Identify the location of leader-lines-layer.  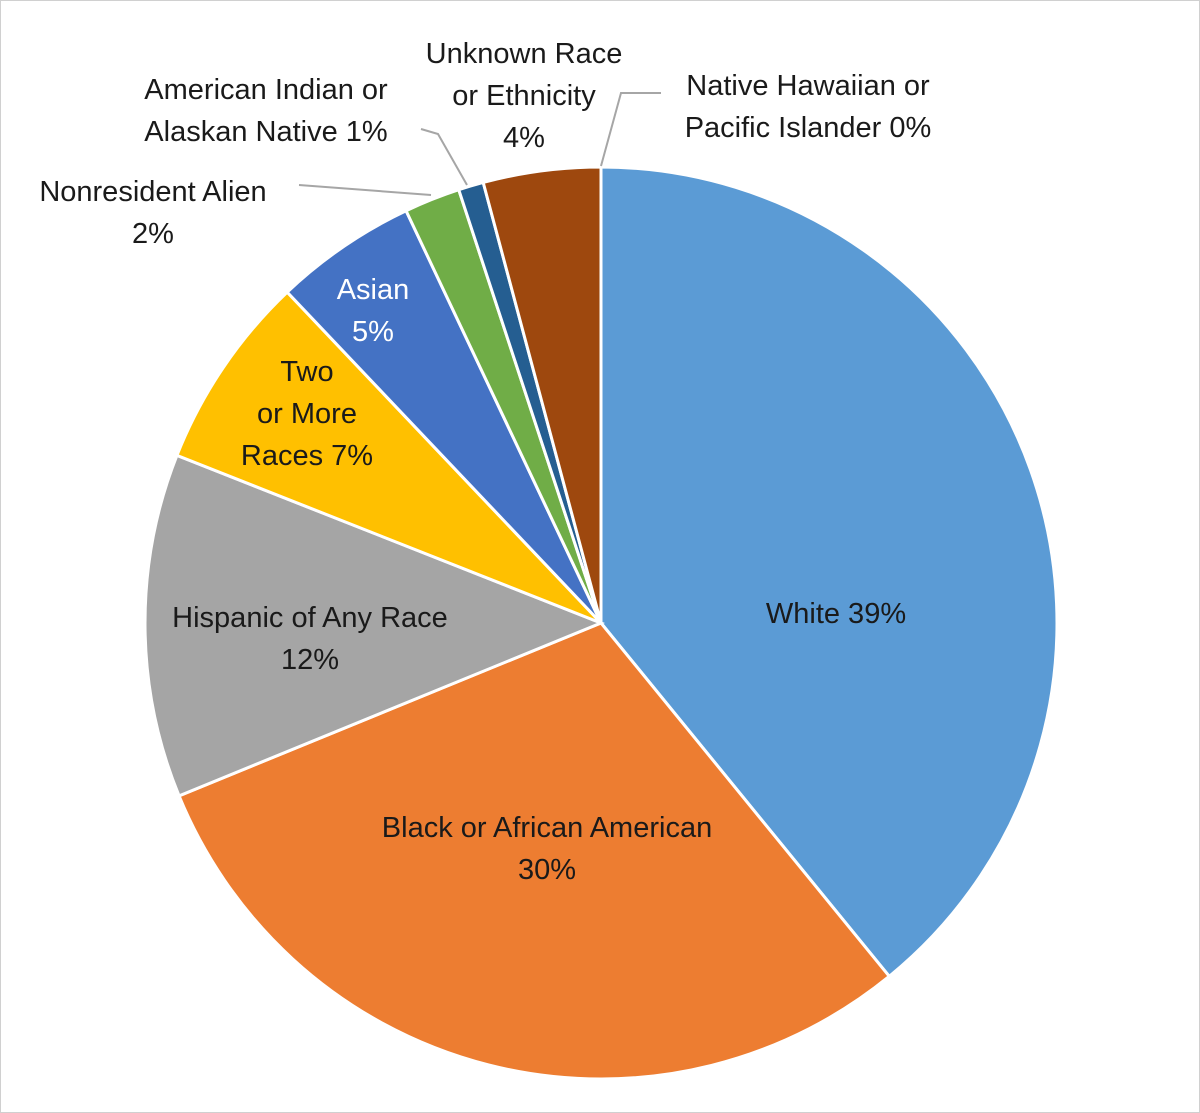
(479, 144).